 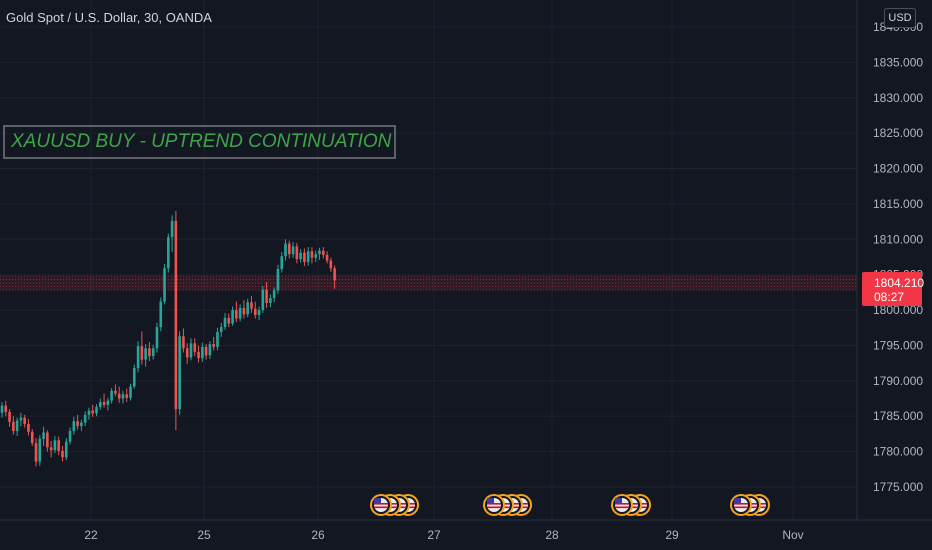 What do you see at coordinates (898, 62) in the screenshot?
I see `price-tick-label: 1835.000` at bounding box center [898, 62].